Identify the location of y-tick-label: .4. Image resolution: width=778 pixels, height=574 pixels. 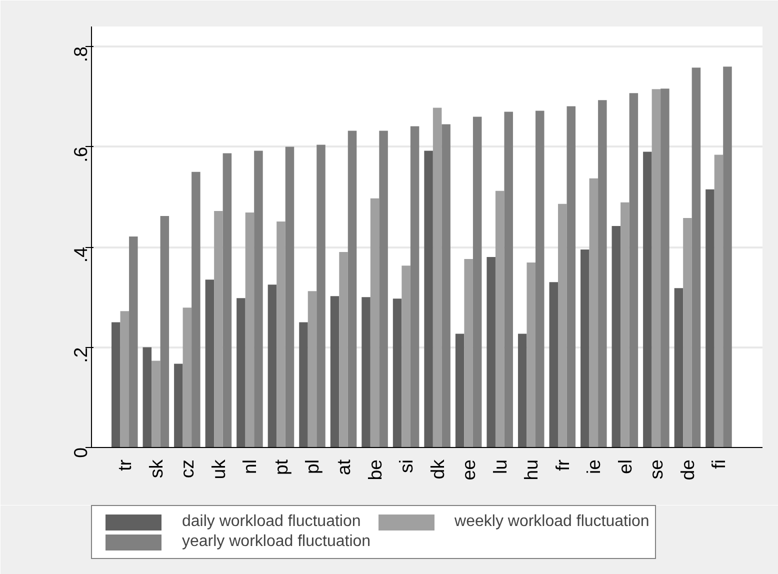
(80, 255).